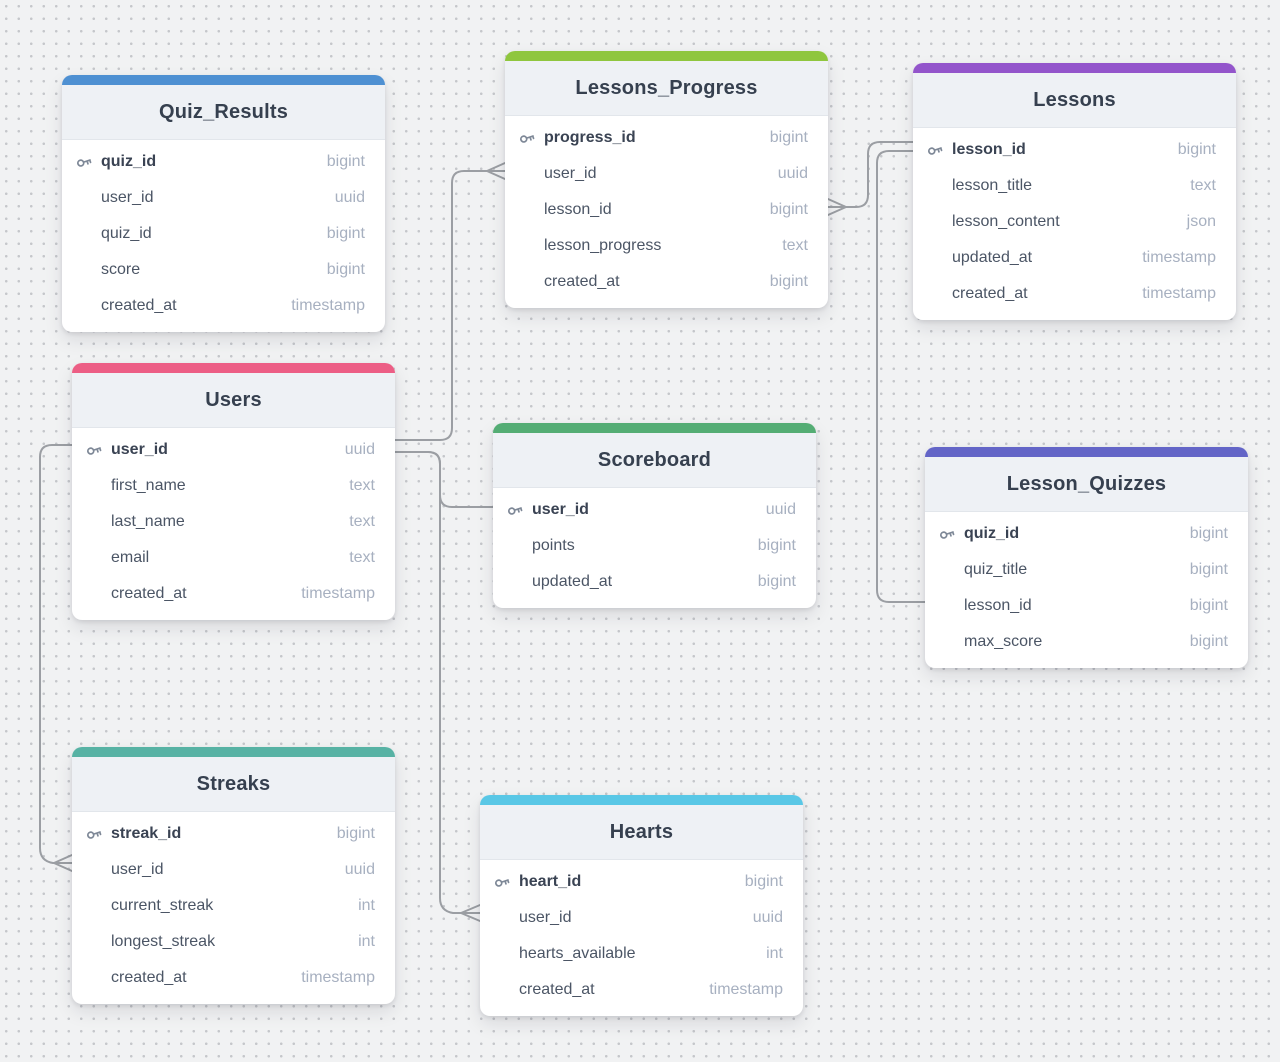  What do you see at coordinates (1003, 641) in the screenshot?
I see `field-name: max_score` at bounding box center [1003, 641].